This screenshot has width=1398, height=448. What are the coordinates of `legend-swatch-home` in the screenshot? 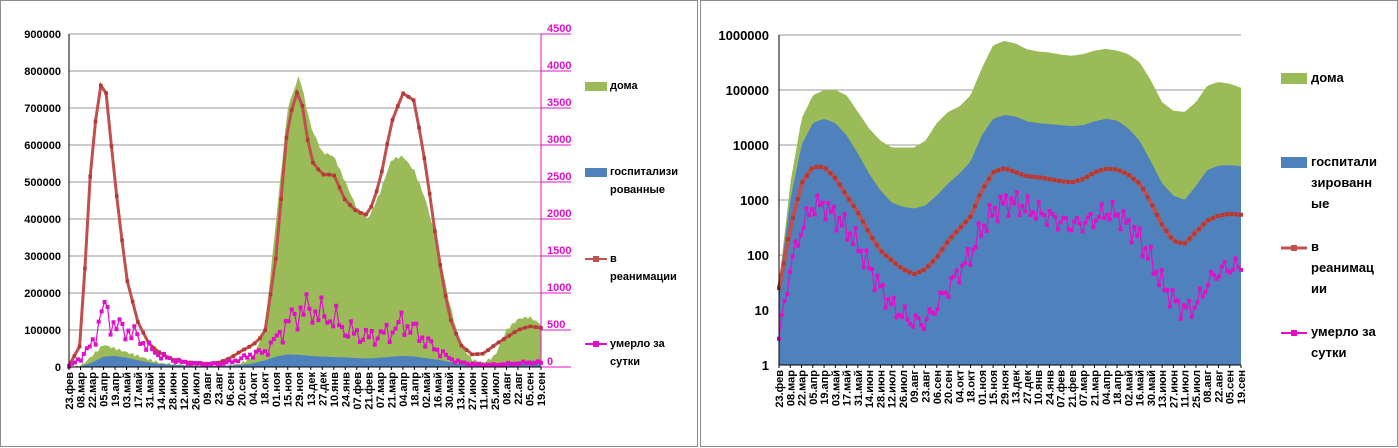 It's located at (596, 86).